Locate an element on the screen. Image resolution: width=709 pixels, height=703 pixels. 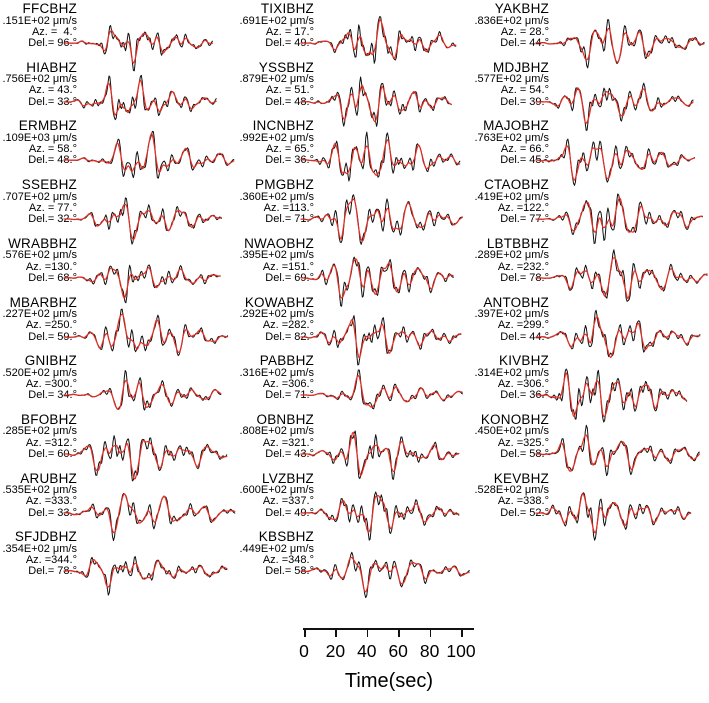
station-label: ERMBHZ .109E+03 μm/s Az. = 58.° Del.= 48.° is located at coordinates (38, 142).